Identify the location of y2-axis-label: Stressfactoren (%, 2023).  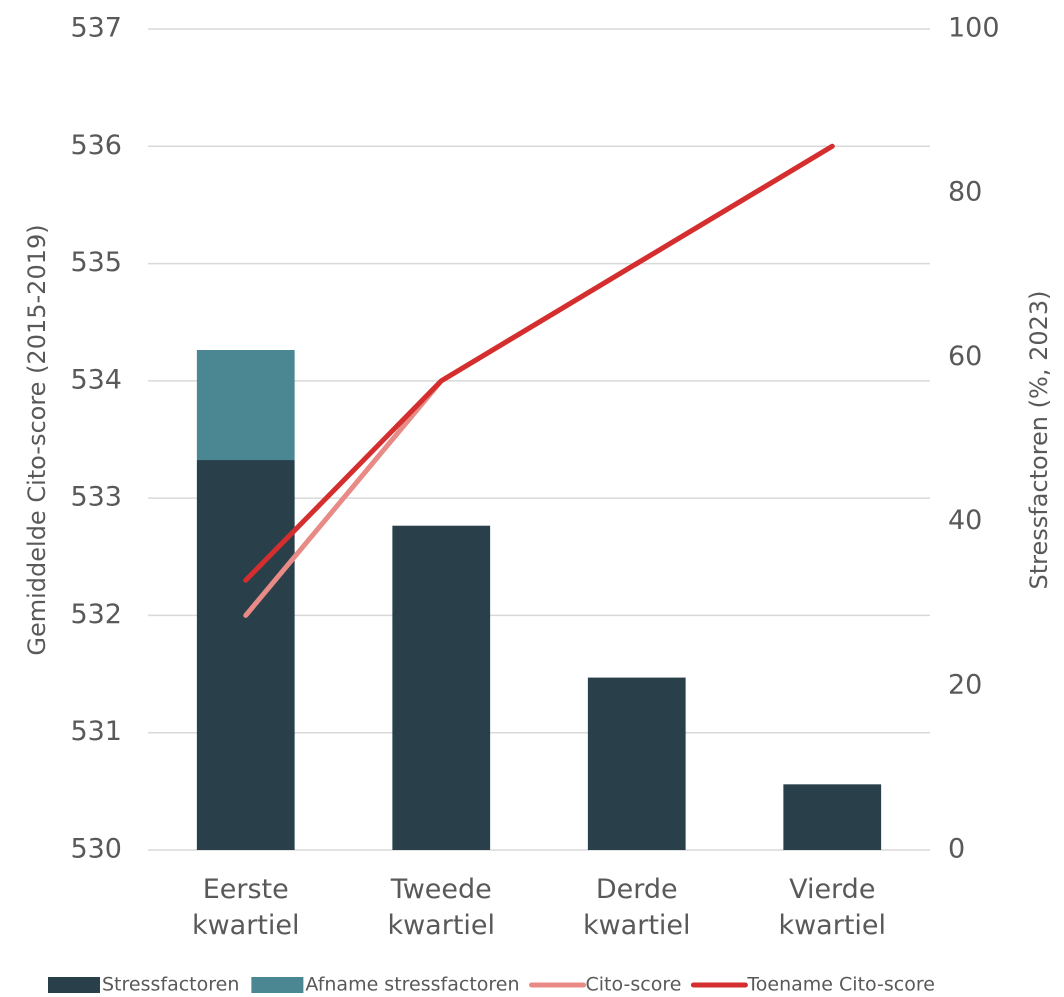
(1039, 439).